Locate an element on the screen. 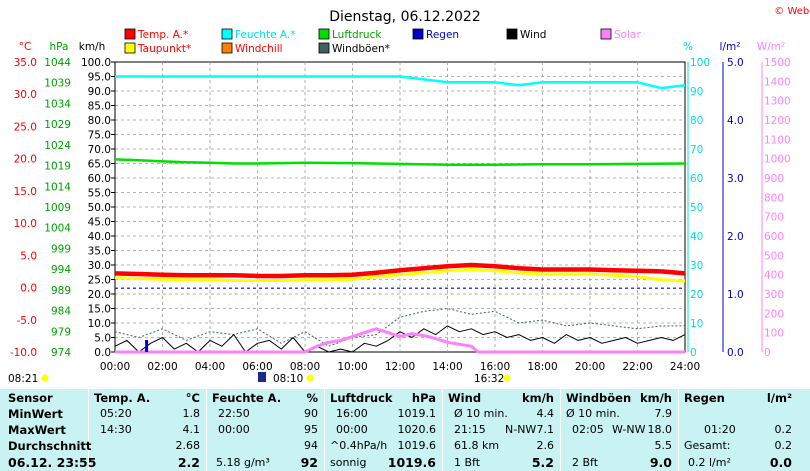 The width and height of the screenshot is (810, 471). wind-max-direction: N-NW is located at coordinates (521, 429).